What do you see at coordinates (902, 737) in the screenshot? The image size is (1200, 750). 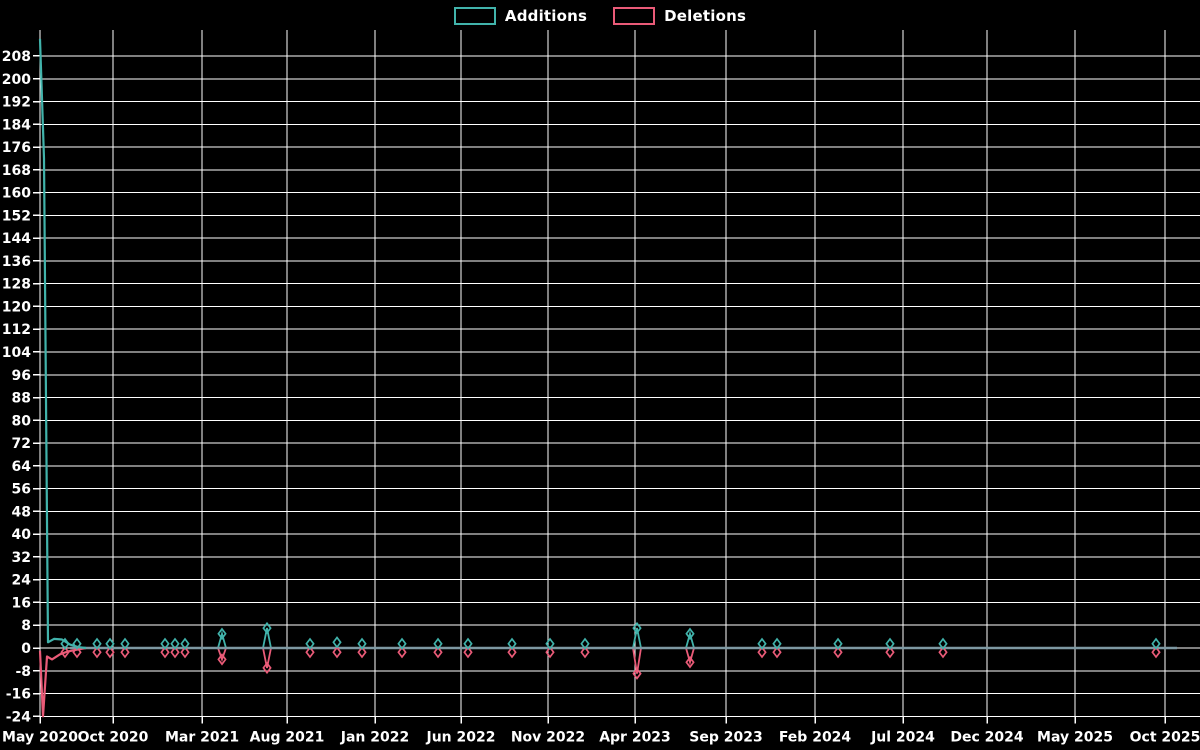 I see `x-tick-label: Jul 2024` at bounding box center [902, 737].